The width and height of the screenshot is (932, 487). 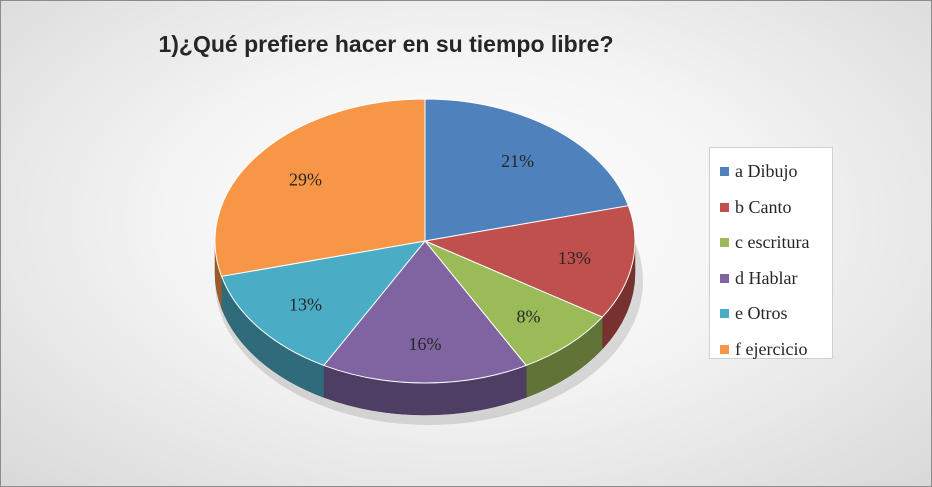 What do you see at coordinates (772, 242) in the screenshot?
I see `legend-label: c escritura` at bounding box center [772, 242].